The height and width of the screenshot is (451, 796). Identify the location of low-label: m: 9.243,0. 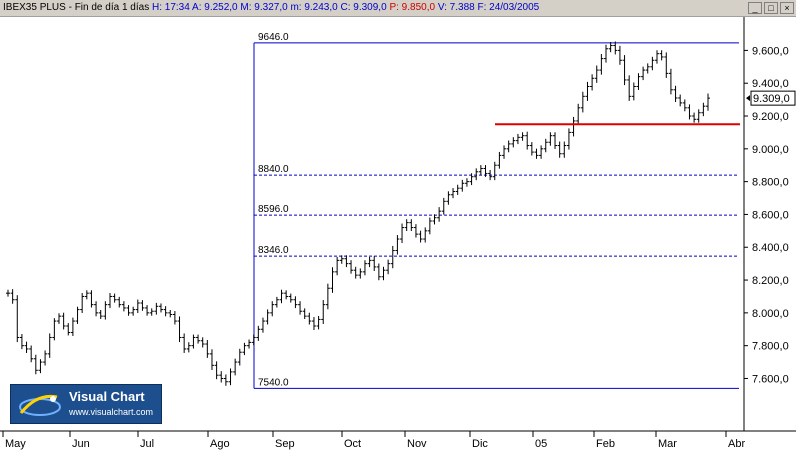
(314, 7).